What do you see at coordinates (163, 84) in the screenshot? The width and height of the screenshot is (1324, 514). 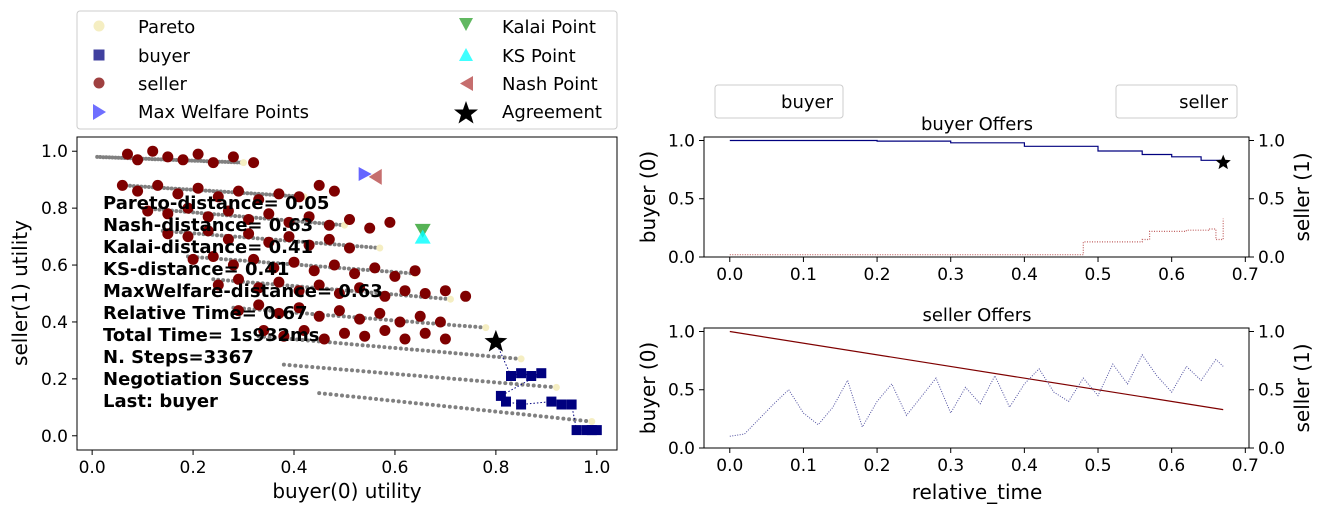 I see `legend-seller-label: seller` at bounding box center [163, 84].